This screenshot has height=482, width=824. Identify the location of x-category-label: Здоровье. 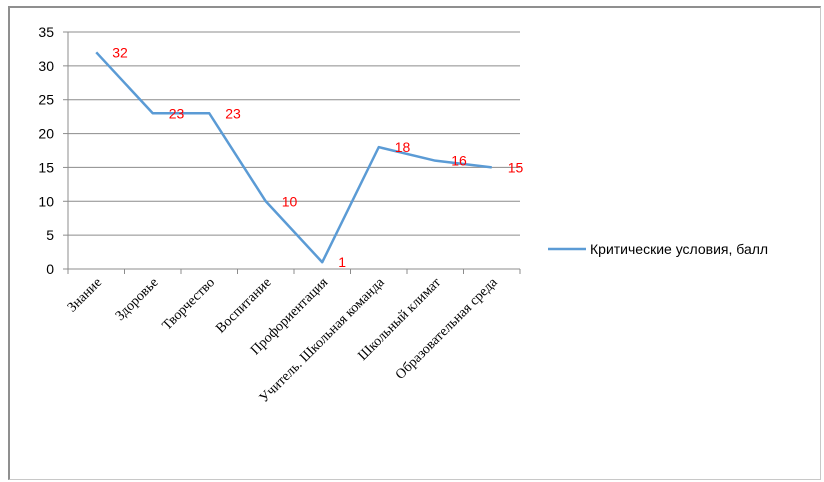
(137, 299).